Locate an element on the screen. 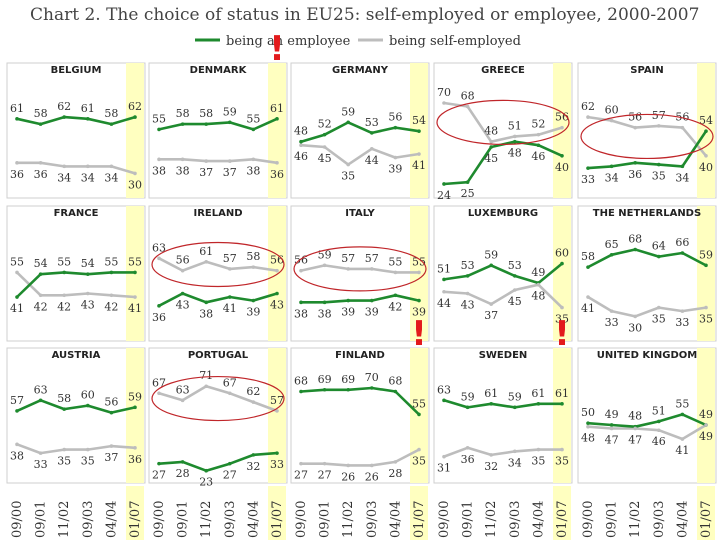 This screenshot has width=720, height=540. self-employed-value-label: 60 is located at coordinates (612, 110).